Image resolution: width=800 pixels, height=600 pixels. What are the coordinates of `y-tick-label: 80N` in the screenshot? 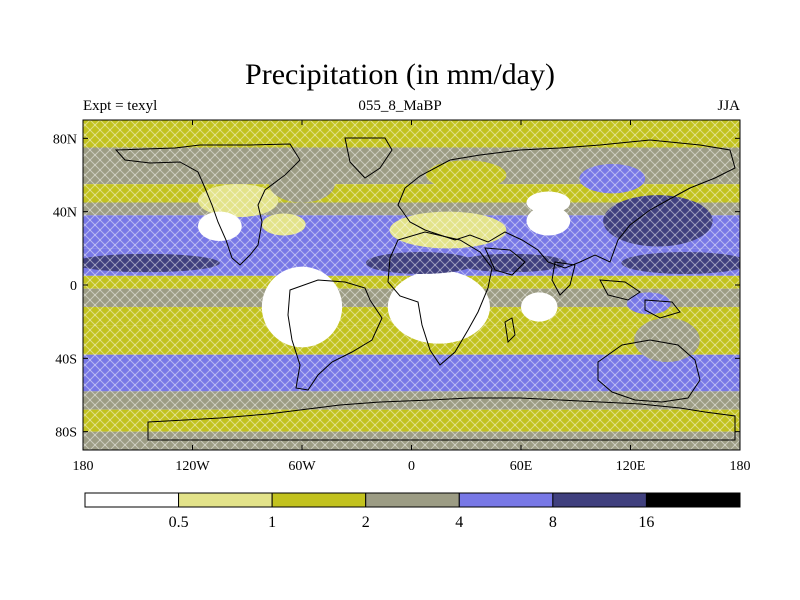 It's located at (65, 139).